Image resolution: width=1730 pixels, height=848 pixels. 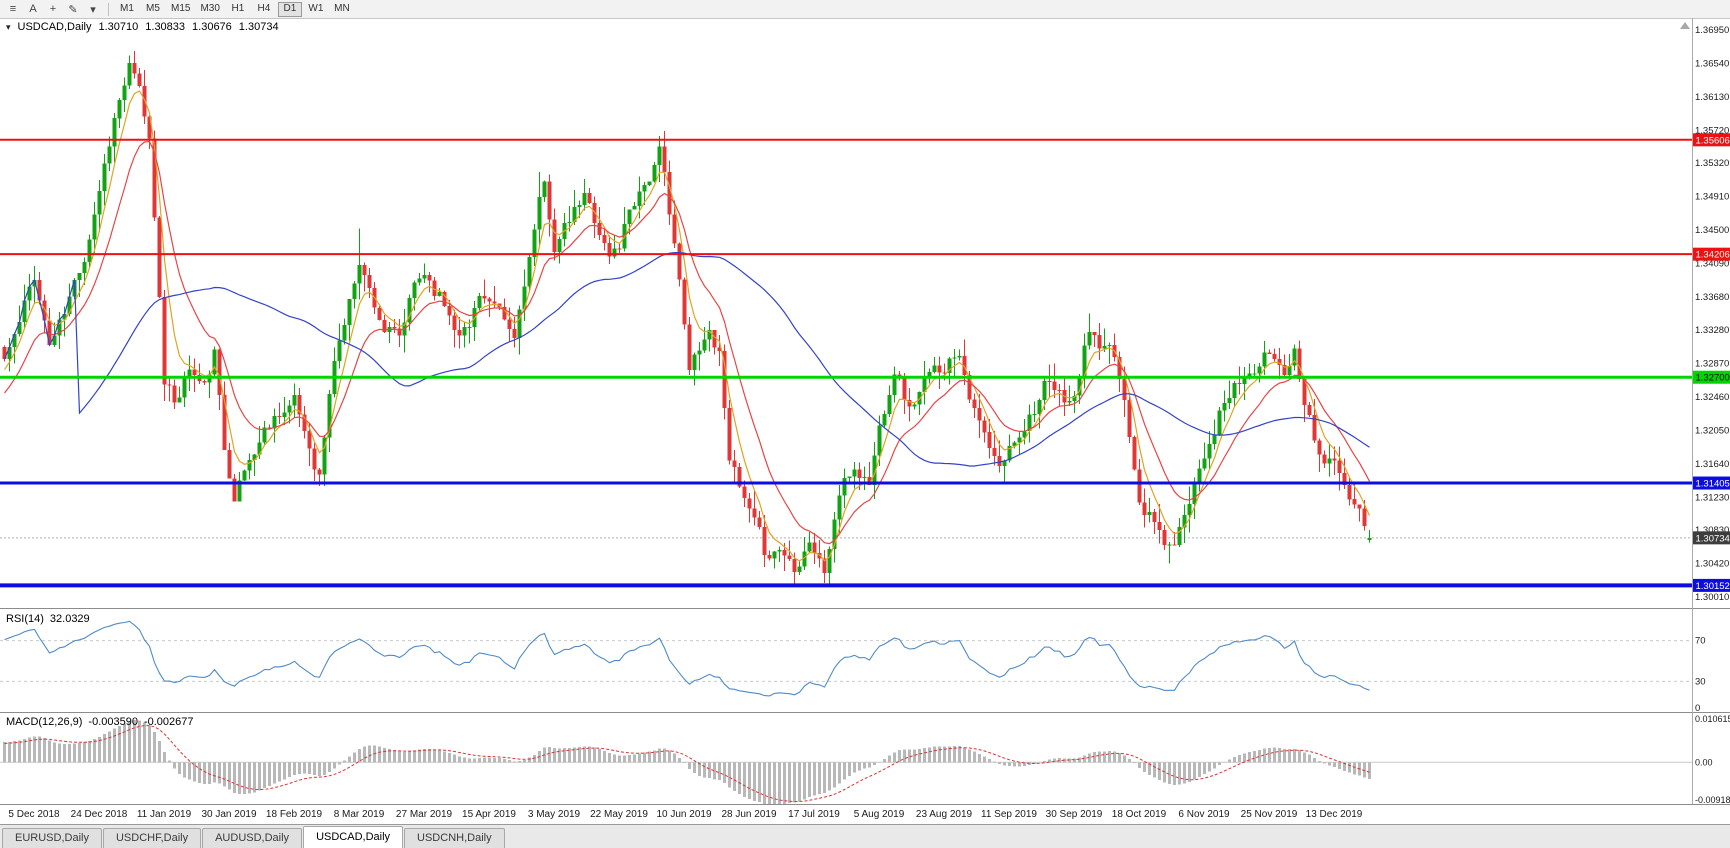 I want to click on rsi-label: RSI(14) 32.0329, so click(x=48, y=619).